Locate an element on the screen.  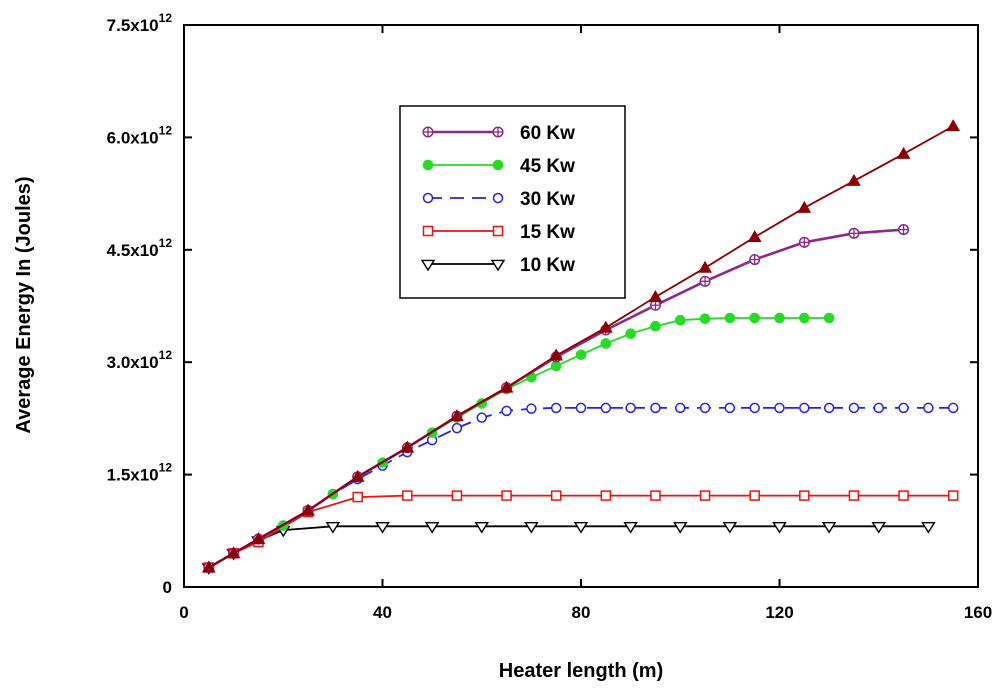
legend: 60 Kw 45 Kw 30 Kw 15 Kw 10 Kw is located at coordinates (512, 202).